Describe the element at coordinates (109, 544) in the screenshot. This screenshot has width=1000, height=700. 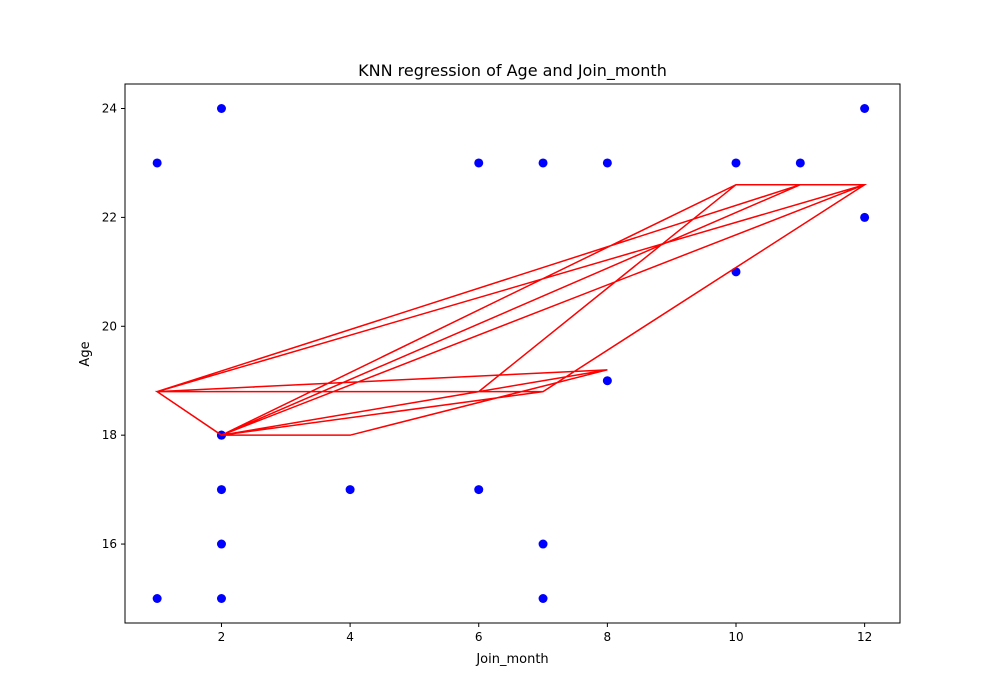
I see `y-tick-label: 16` at that location.